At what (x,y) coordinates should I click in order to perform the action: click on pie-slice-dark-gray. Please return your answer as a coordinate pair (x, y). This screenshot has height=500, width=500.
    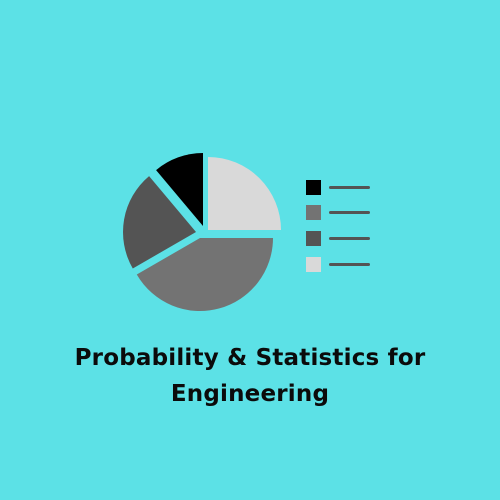
    Looking at the image, I should click on (159, 222).